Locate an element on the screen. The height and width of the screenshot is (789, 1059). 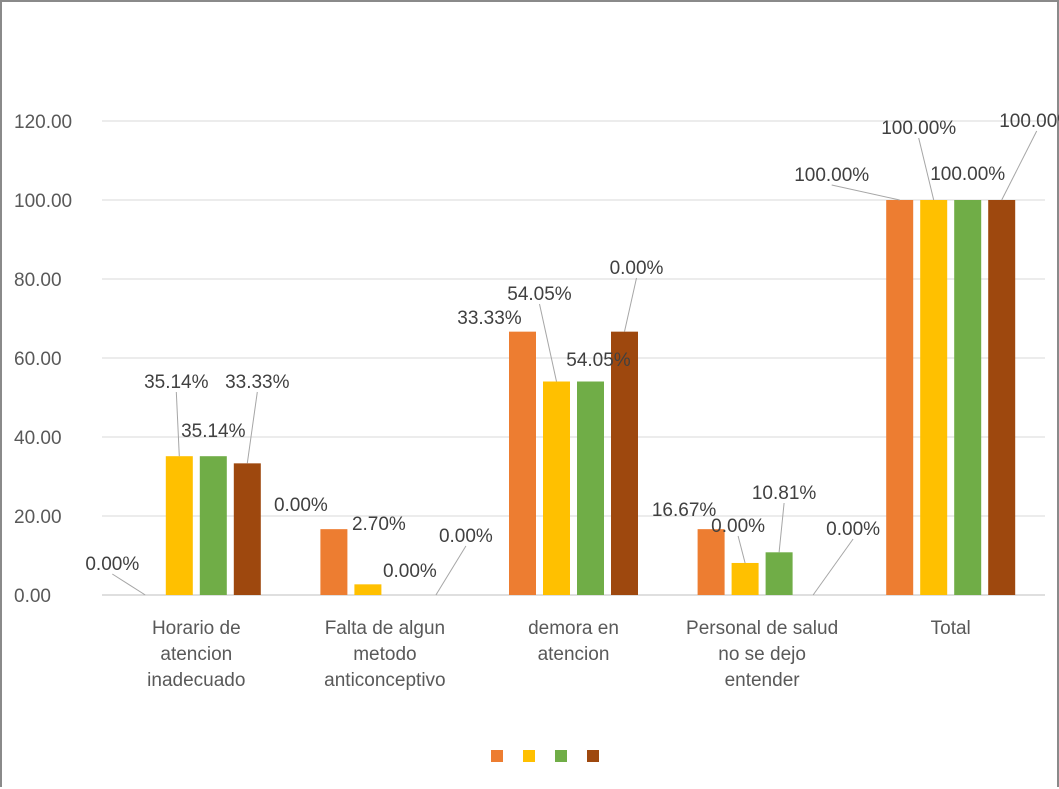
category-label-line: Total is located at coordinates (951, 628).